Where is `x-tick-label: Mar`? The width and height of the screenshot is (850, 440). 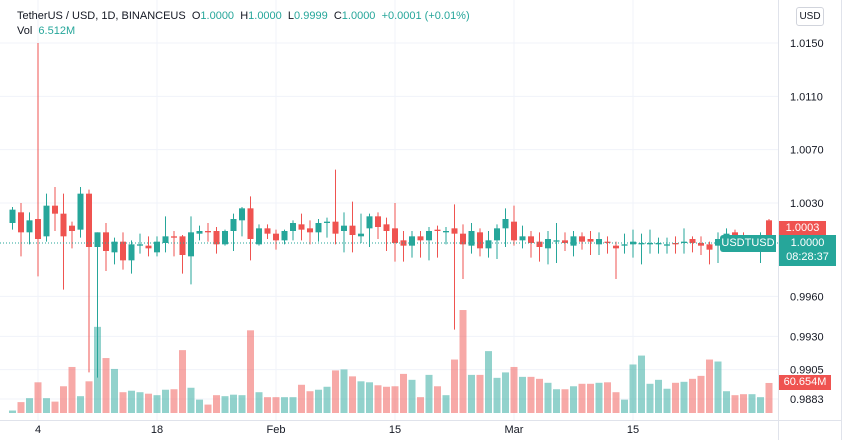 x-tick-label: Mar is located at coordinates (514, 430).